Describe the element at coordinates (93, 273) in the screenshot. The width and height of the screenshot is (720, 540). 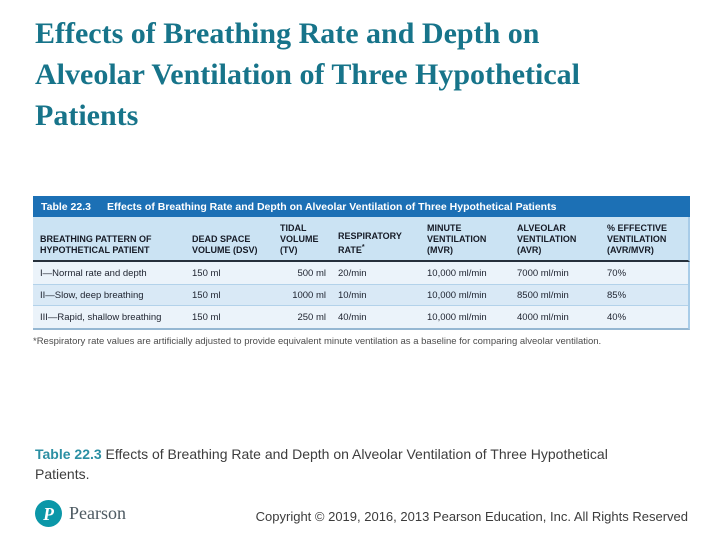
I see `table-cell: I—Normal rate and depth` at that location.